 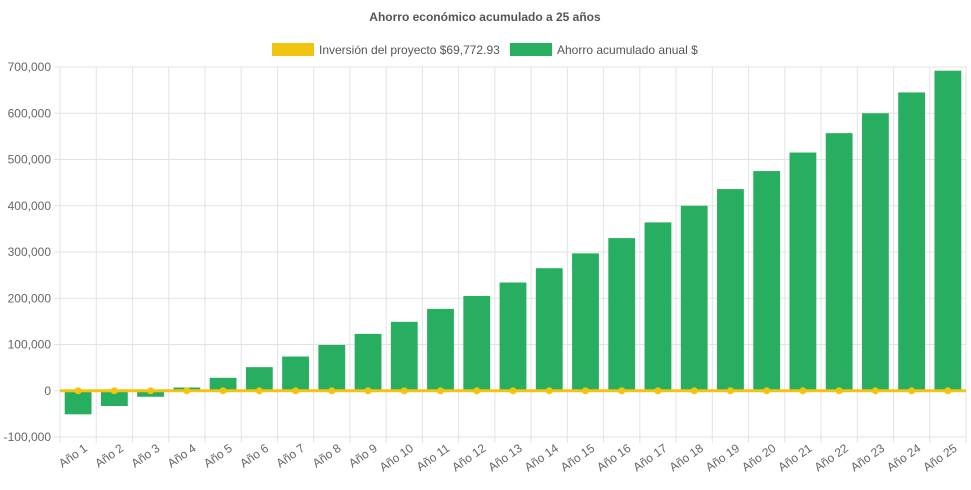 I want to click on y-tick-label: 200,000, so click(x=30, y=298).